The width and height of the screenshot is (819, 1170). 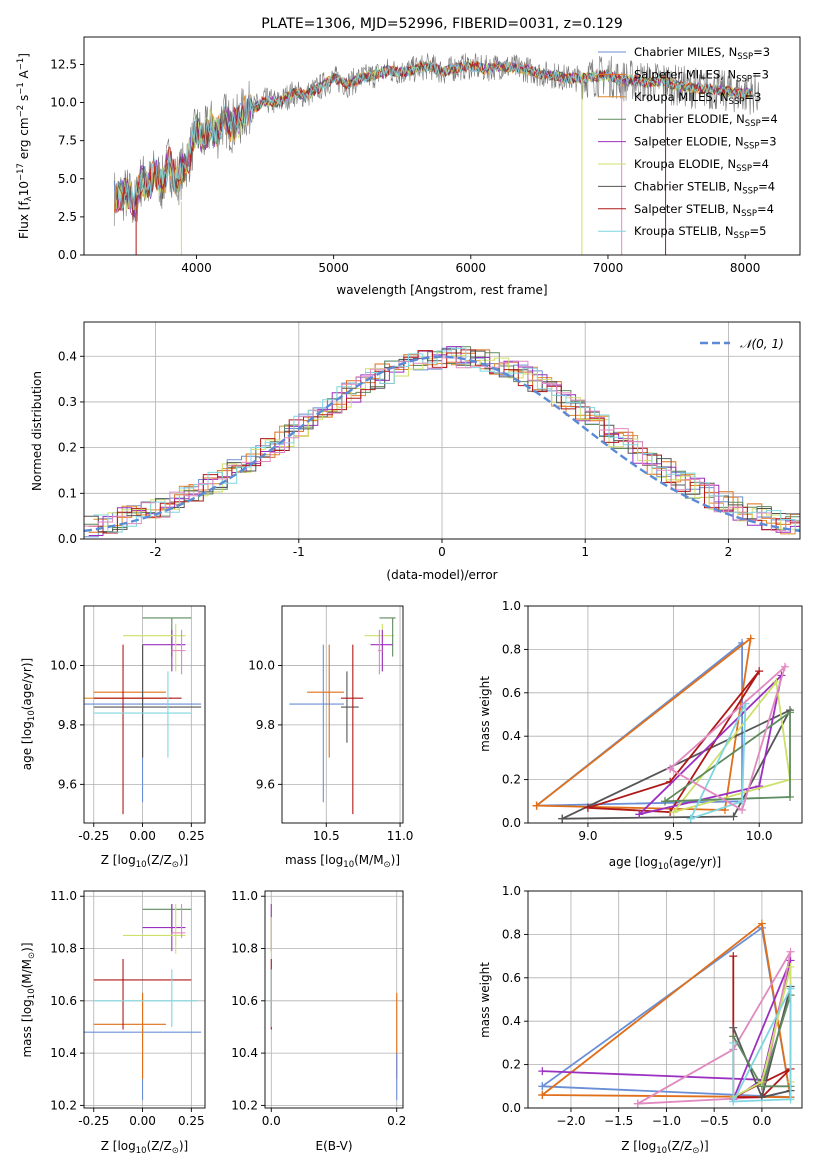 What do you see at coordinates (400, 836) in the screenshot?
I see `x-tick-label: 11.0` at bounding box center [400, 836].